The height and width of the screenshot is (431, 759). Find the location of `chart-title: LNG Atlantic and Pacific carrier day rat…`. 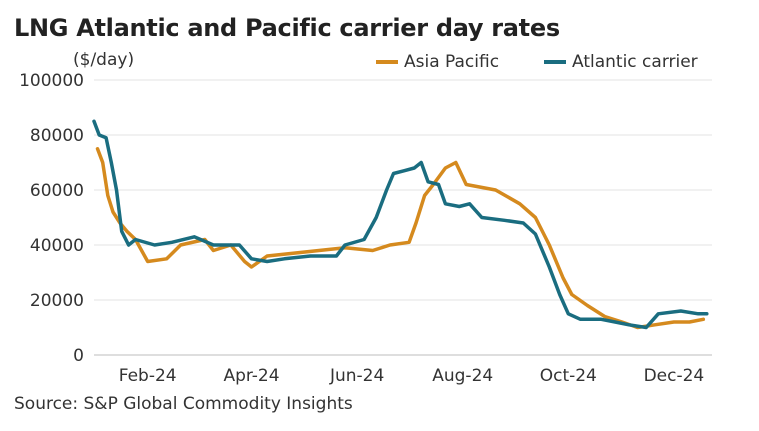

chart-title: LNG Atlantic and Pacific carrier day rat… is located at coordinates (287, 28).